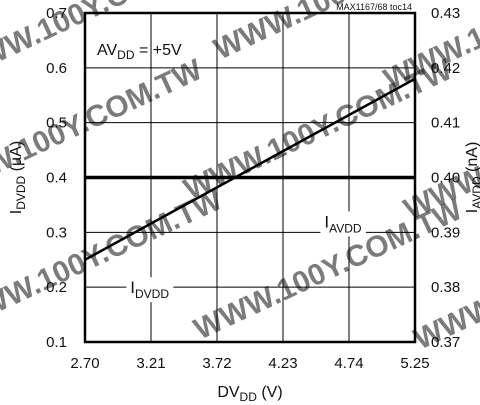 The height and width of the screenshot is (405, 480). I want to click on x-tick-label: 3.21, so click(150, 363).